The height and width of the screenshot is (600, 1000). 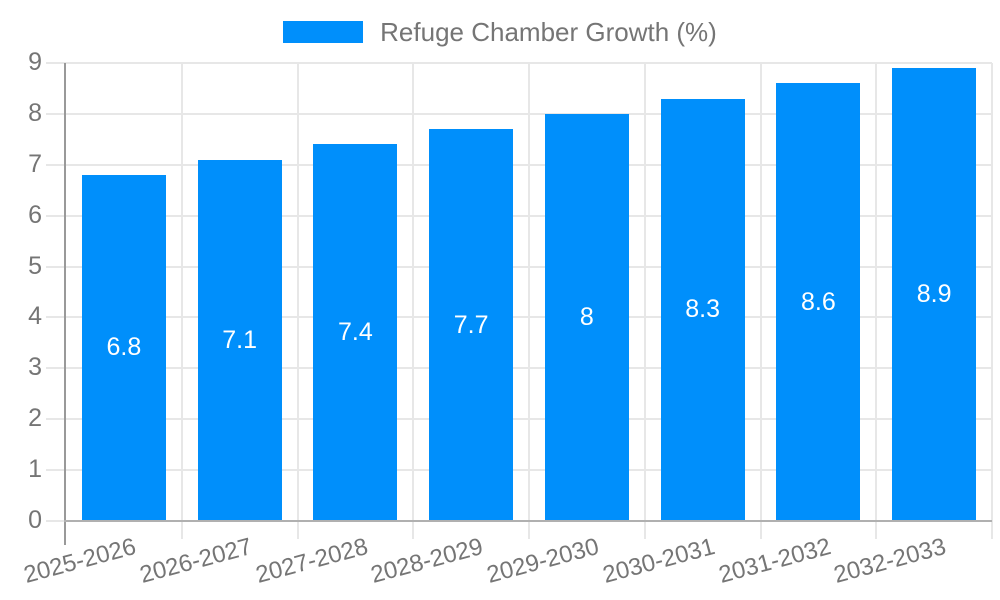 I want to click on x-axis-label-text: 2032-2033, so click(x=890, y=561).